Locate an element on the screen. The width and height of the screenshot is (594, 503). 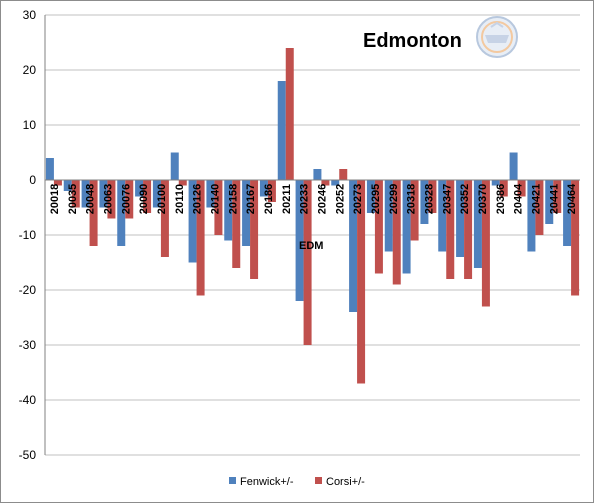
y-axis-ticks: 30 20 10 0 -10 -20 -30 -40 -50 is located at coordinates (28, 235).